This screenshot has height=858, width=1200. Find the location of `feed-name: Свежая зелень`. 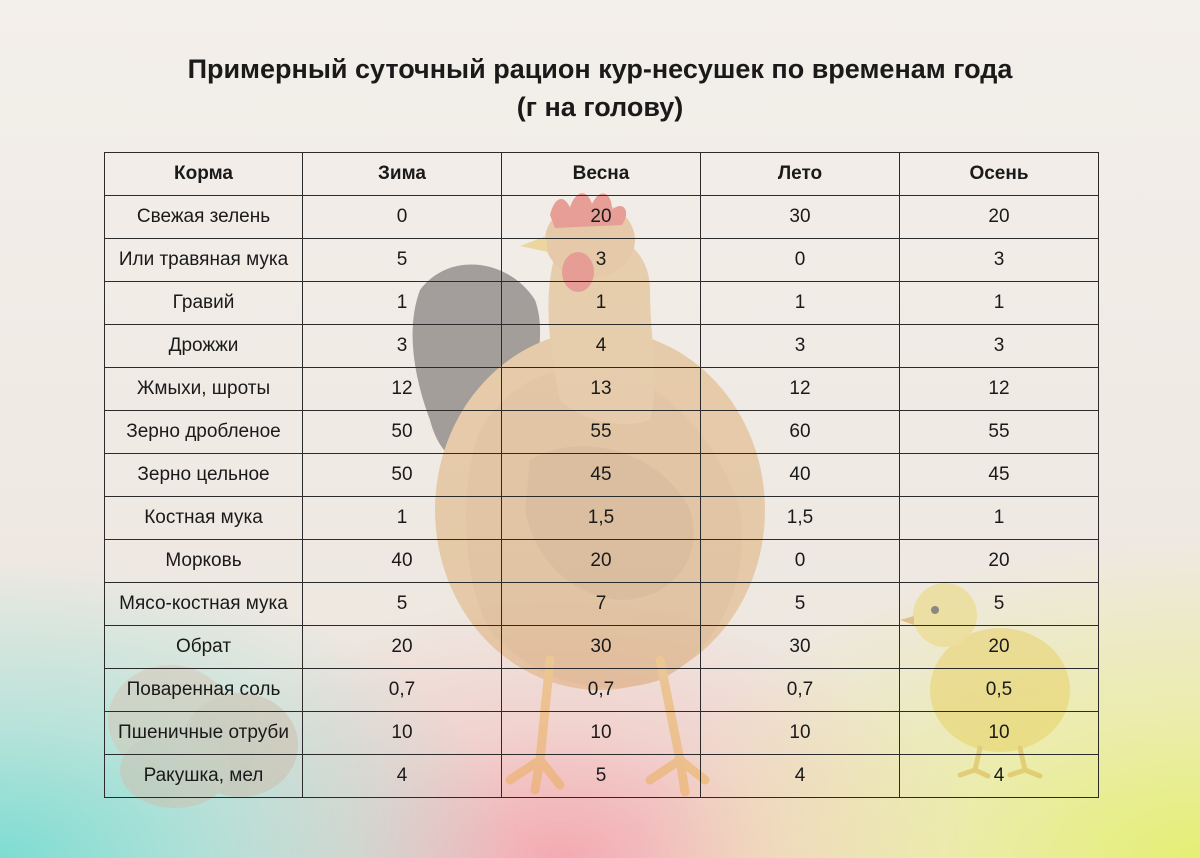

feed-name: Свежая зелень is located at coordinates (203, 217).